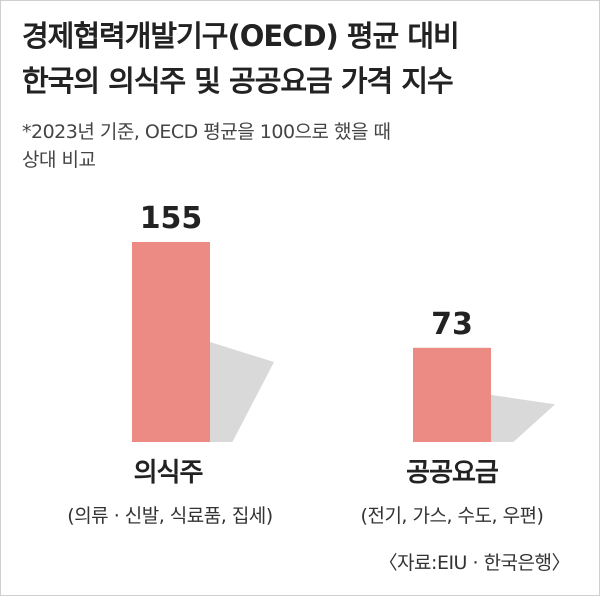 The image size is (600, 596). What do you see at coordinates (238, 81) in the screenshot?
I see `title-line-2: 한국의 의식주 및 공공요금 가격 지수` at bounding box center [238, 81].